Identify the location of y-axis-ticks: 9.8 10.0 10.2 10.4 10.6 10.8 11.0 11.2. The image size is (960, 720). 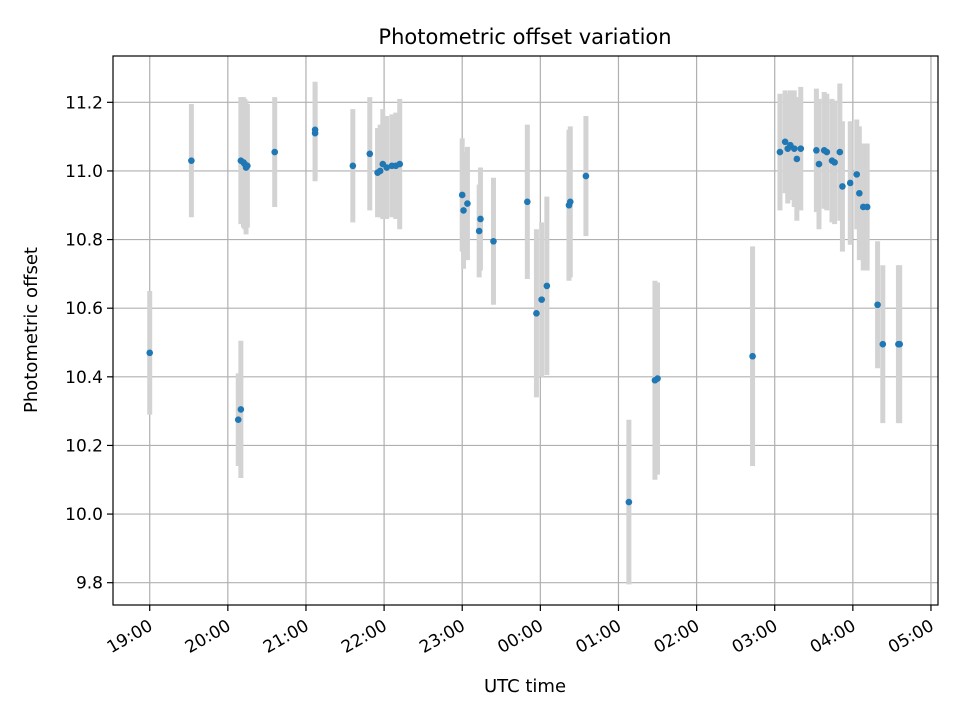
(89, 343).